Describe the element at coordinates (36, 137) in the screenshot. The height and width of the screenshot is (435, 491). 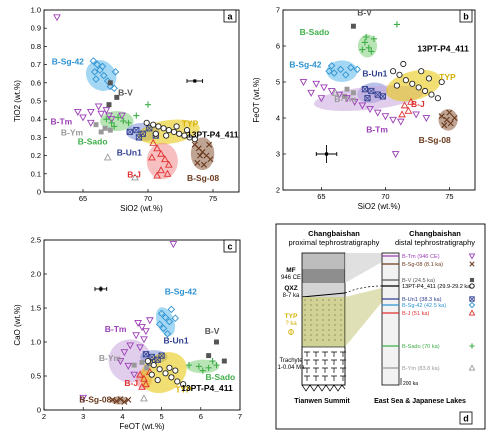
I see `y-tick-label: 0.3` at that location.